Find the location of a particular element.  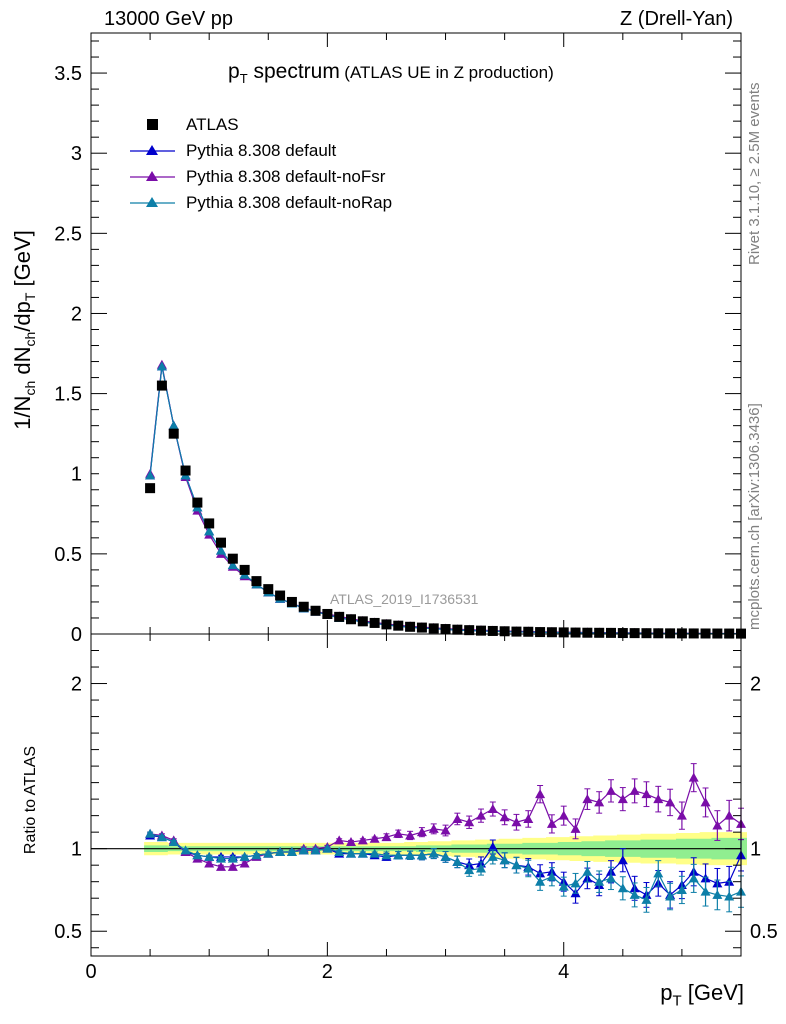

y-axis-label-ratio: Ratio to ATLAS is located at coordinates (30, 800).